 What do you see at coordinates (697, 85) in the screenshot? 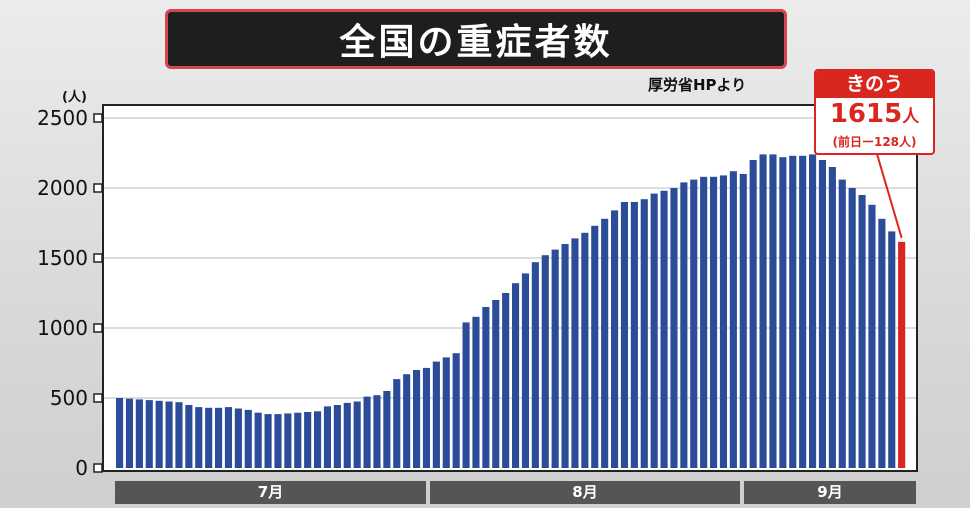
I see `source-label: 厚労省HPより` at bounding box center [697, 85].